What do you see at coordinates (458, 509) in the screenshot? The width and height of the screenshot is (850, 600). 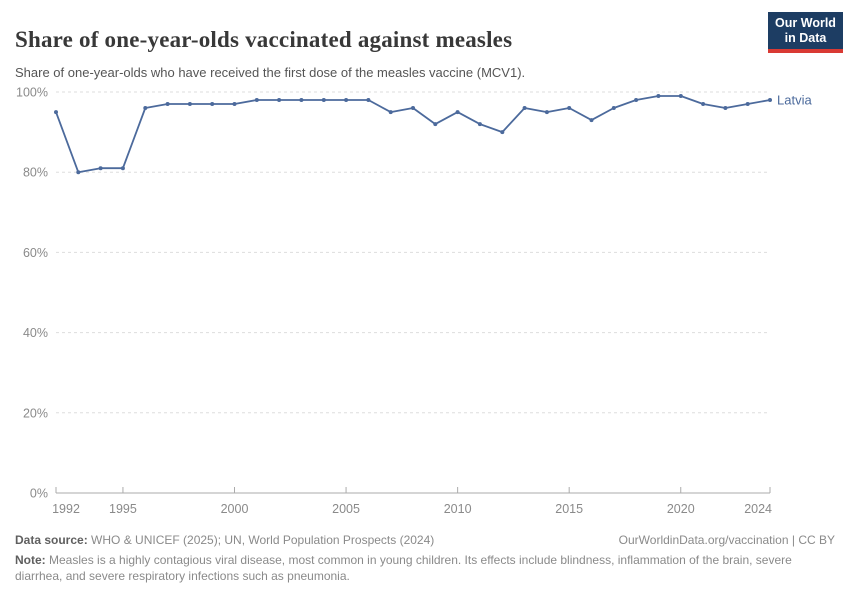 I see `x-tick-label: 2010` at bounding box center [458, 509].